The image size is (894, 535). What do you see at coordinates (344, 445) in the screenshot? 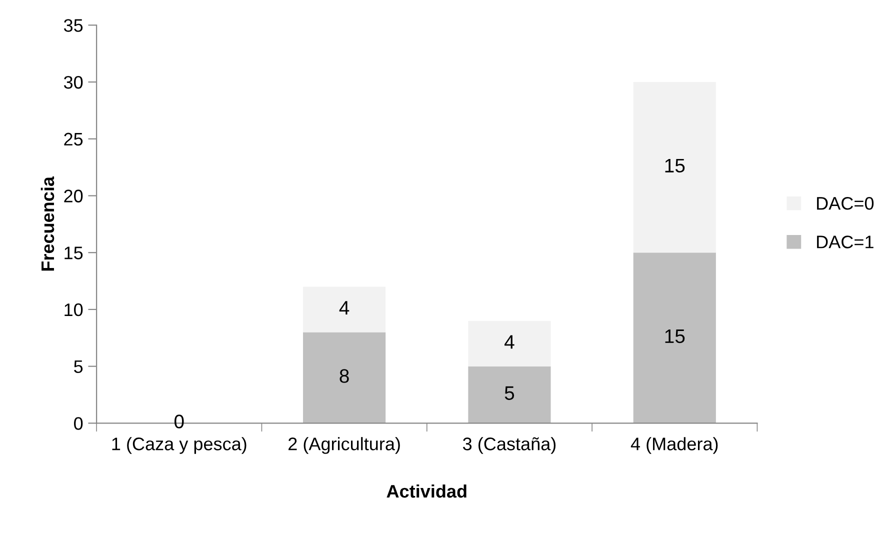
I see `x-tick-label: 2 (Agricultura)` at bounding box center [344, 445].